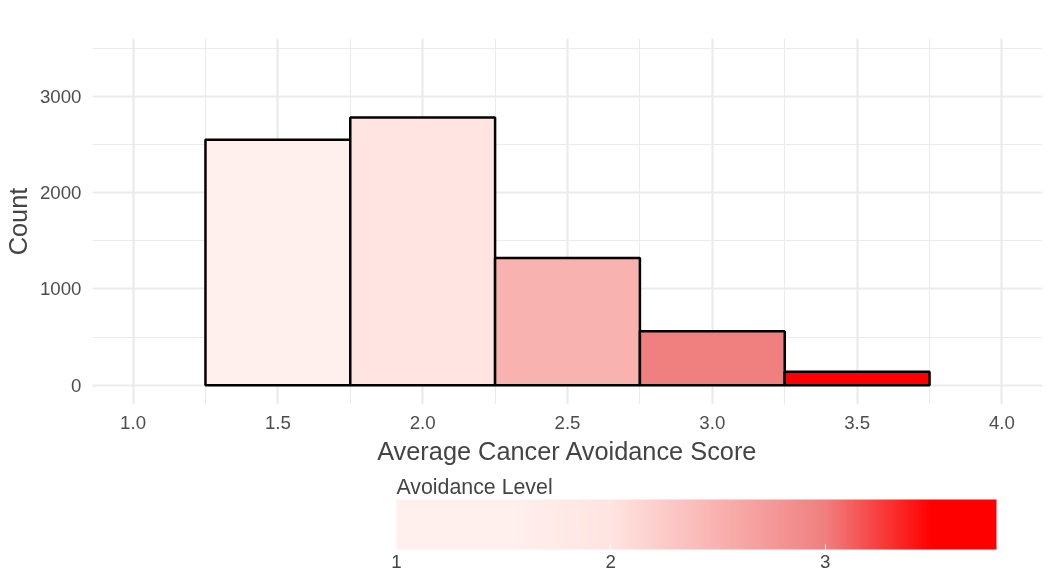  Describe the element at coordinates (825, 561) in the screenshot. I see `color-bar-label: 3` at that location.